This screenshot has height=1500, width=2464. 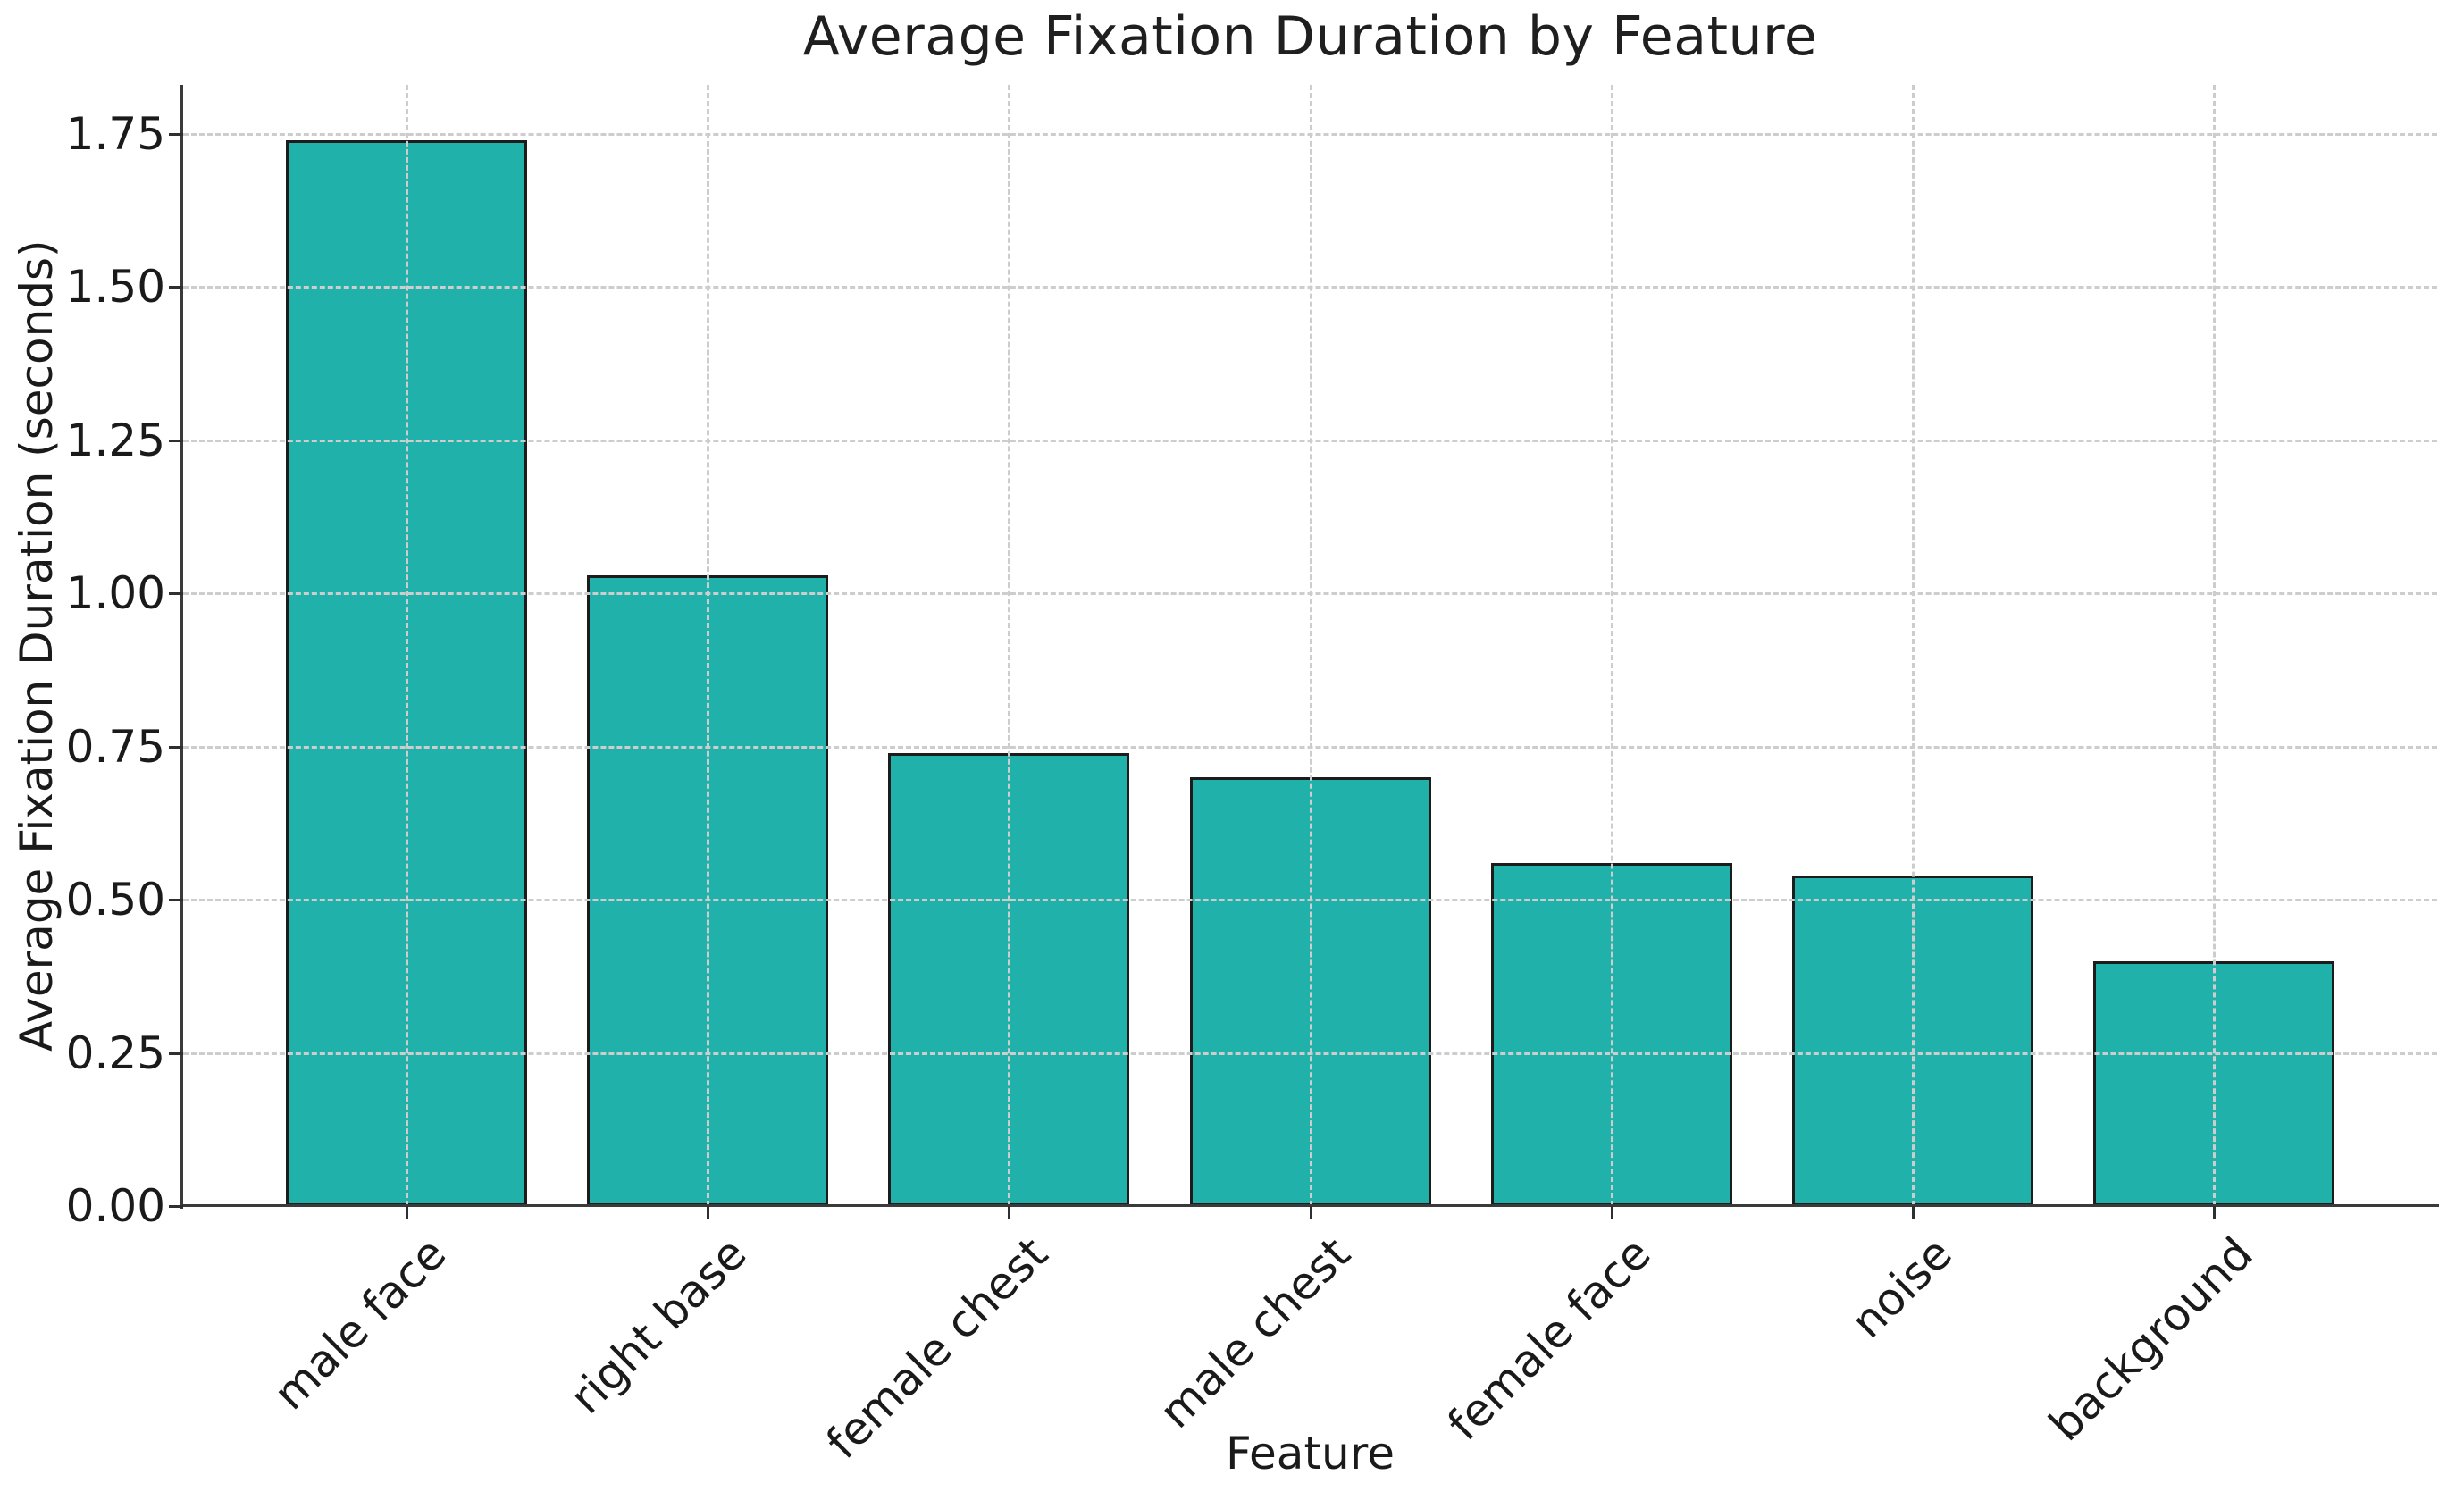 I want to click on y-axis-spine, so click(x=181, y=647).